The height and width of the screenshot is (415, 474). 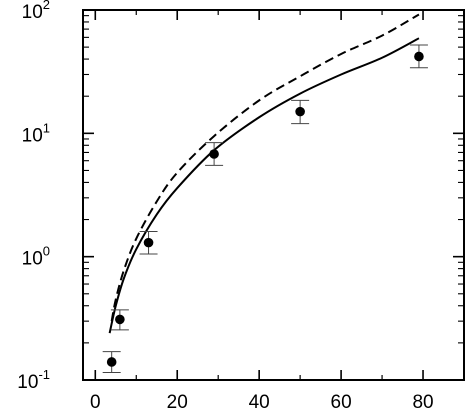 I want to click on x-tick-label: 80, so click(x=422, y=402).